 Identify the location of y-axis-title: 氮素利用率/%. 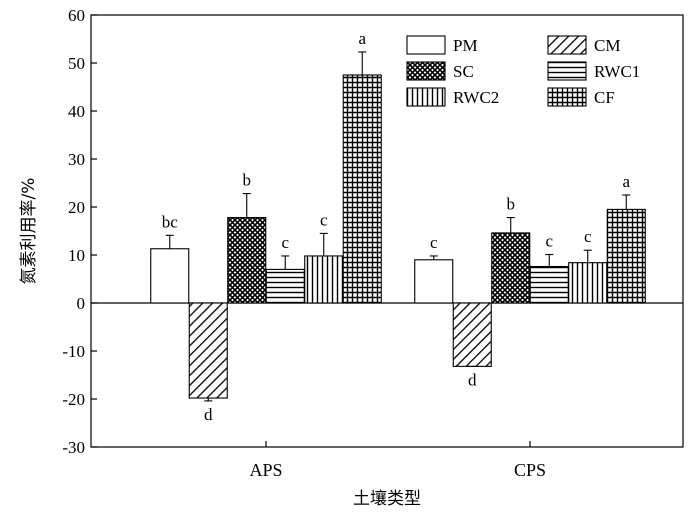
(29, 231).